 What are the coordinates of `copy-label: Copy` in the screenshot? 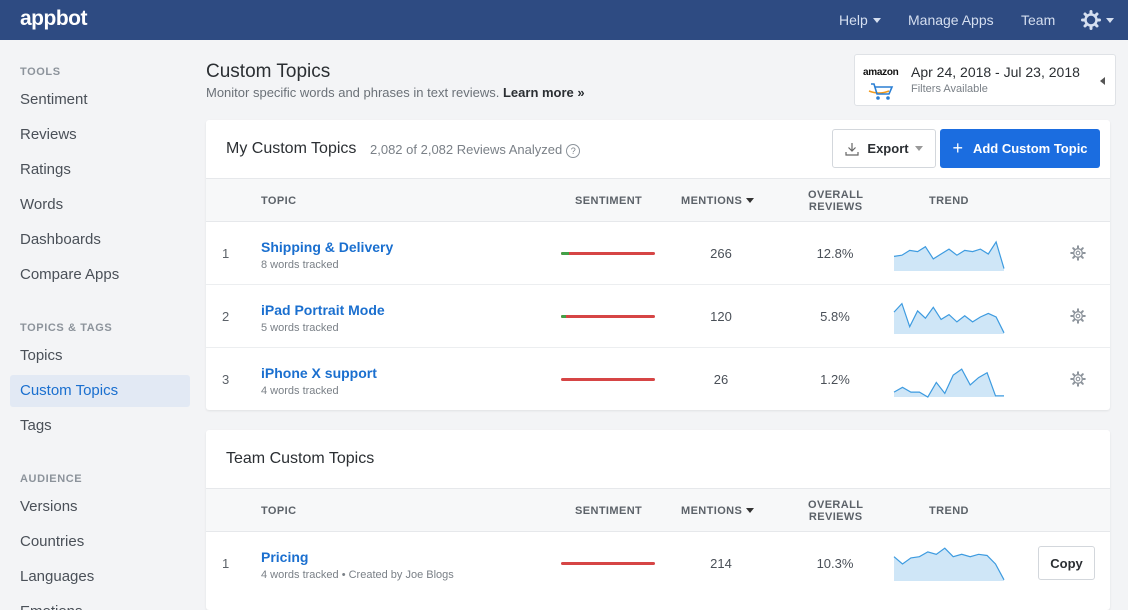 It's located at (1066, 563).